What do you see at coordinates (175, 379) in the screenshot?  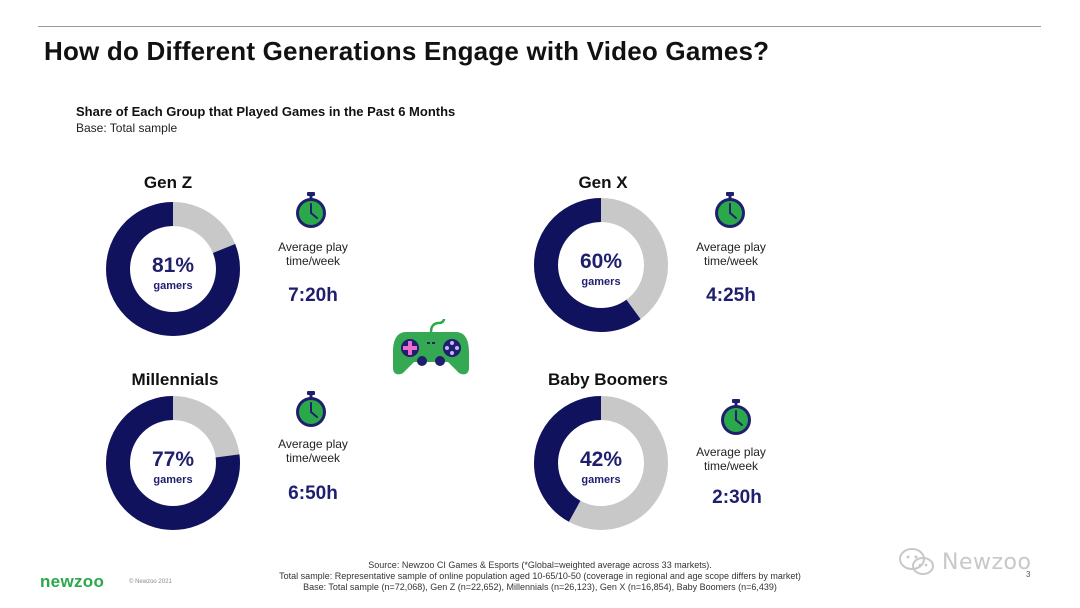 I see `group-name-millennials: Millennials` at bounding box center [175, 379].